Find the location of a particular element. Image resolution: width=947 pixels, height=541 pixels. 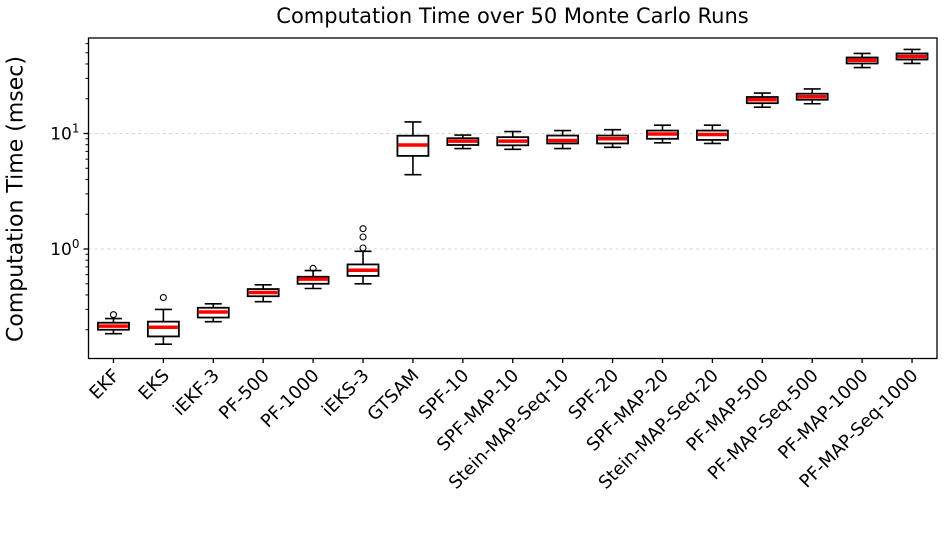

x-tick-label: iEKF-3 is located at coordinates (196, 392).